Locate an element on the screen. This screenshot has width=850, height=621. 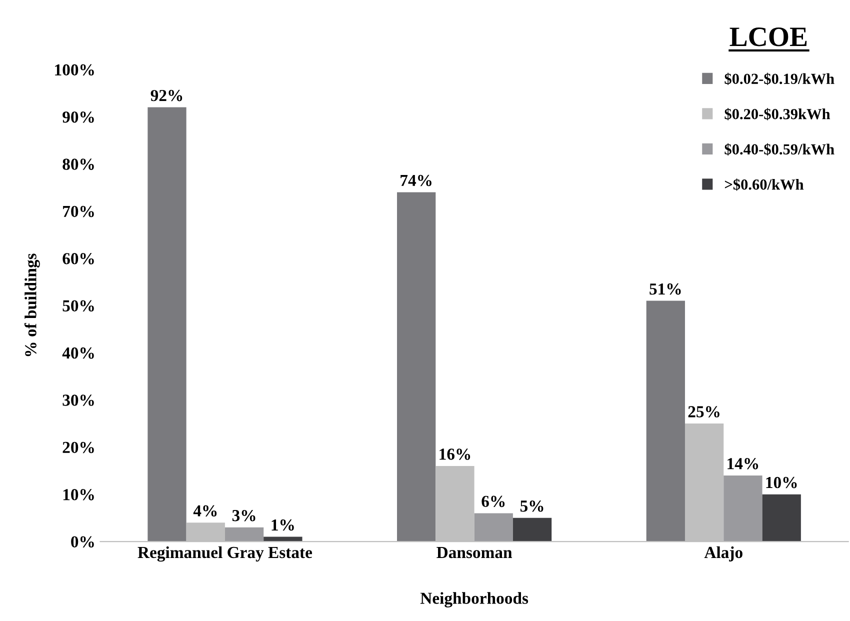
y-tick-label: 0% is located at coordinates (82, 542).